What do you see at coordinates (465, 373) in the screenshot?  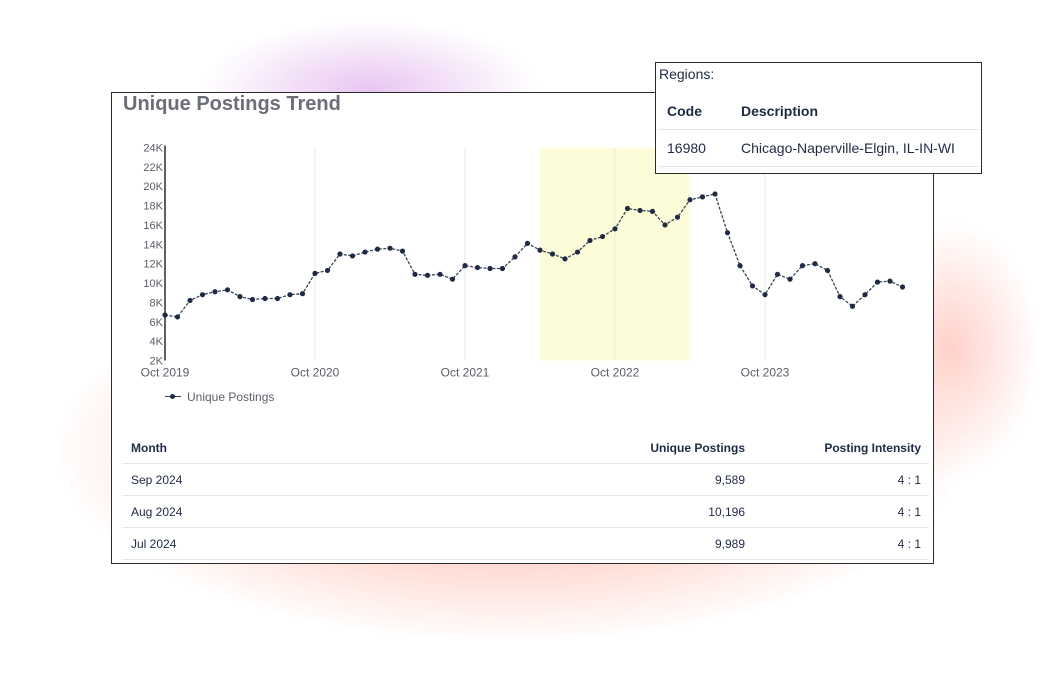 I see `x-tick-label: Oct 2021` at bounding box center [465, 373].